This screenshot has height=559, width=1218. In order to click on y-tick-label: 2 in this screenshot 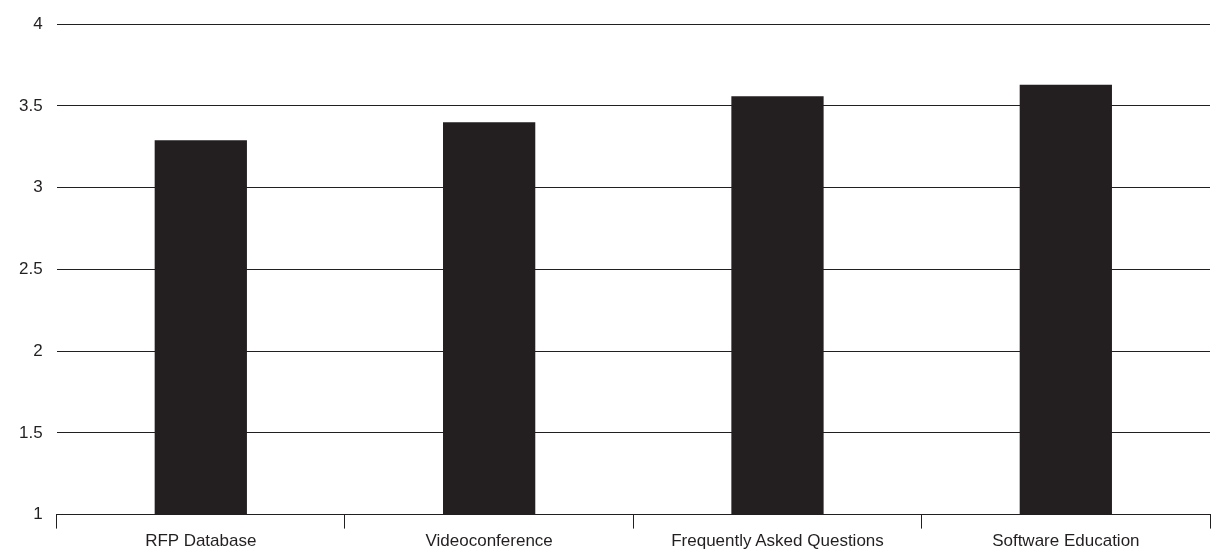, I will do `click(38, 350)`.